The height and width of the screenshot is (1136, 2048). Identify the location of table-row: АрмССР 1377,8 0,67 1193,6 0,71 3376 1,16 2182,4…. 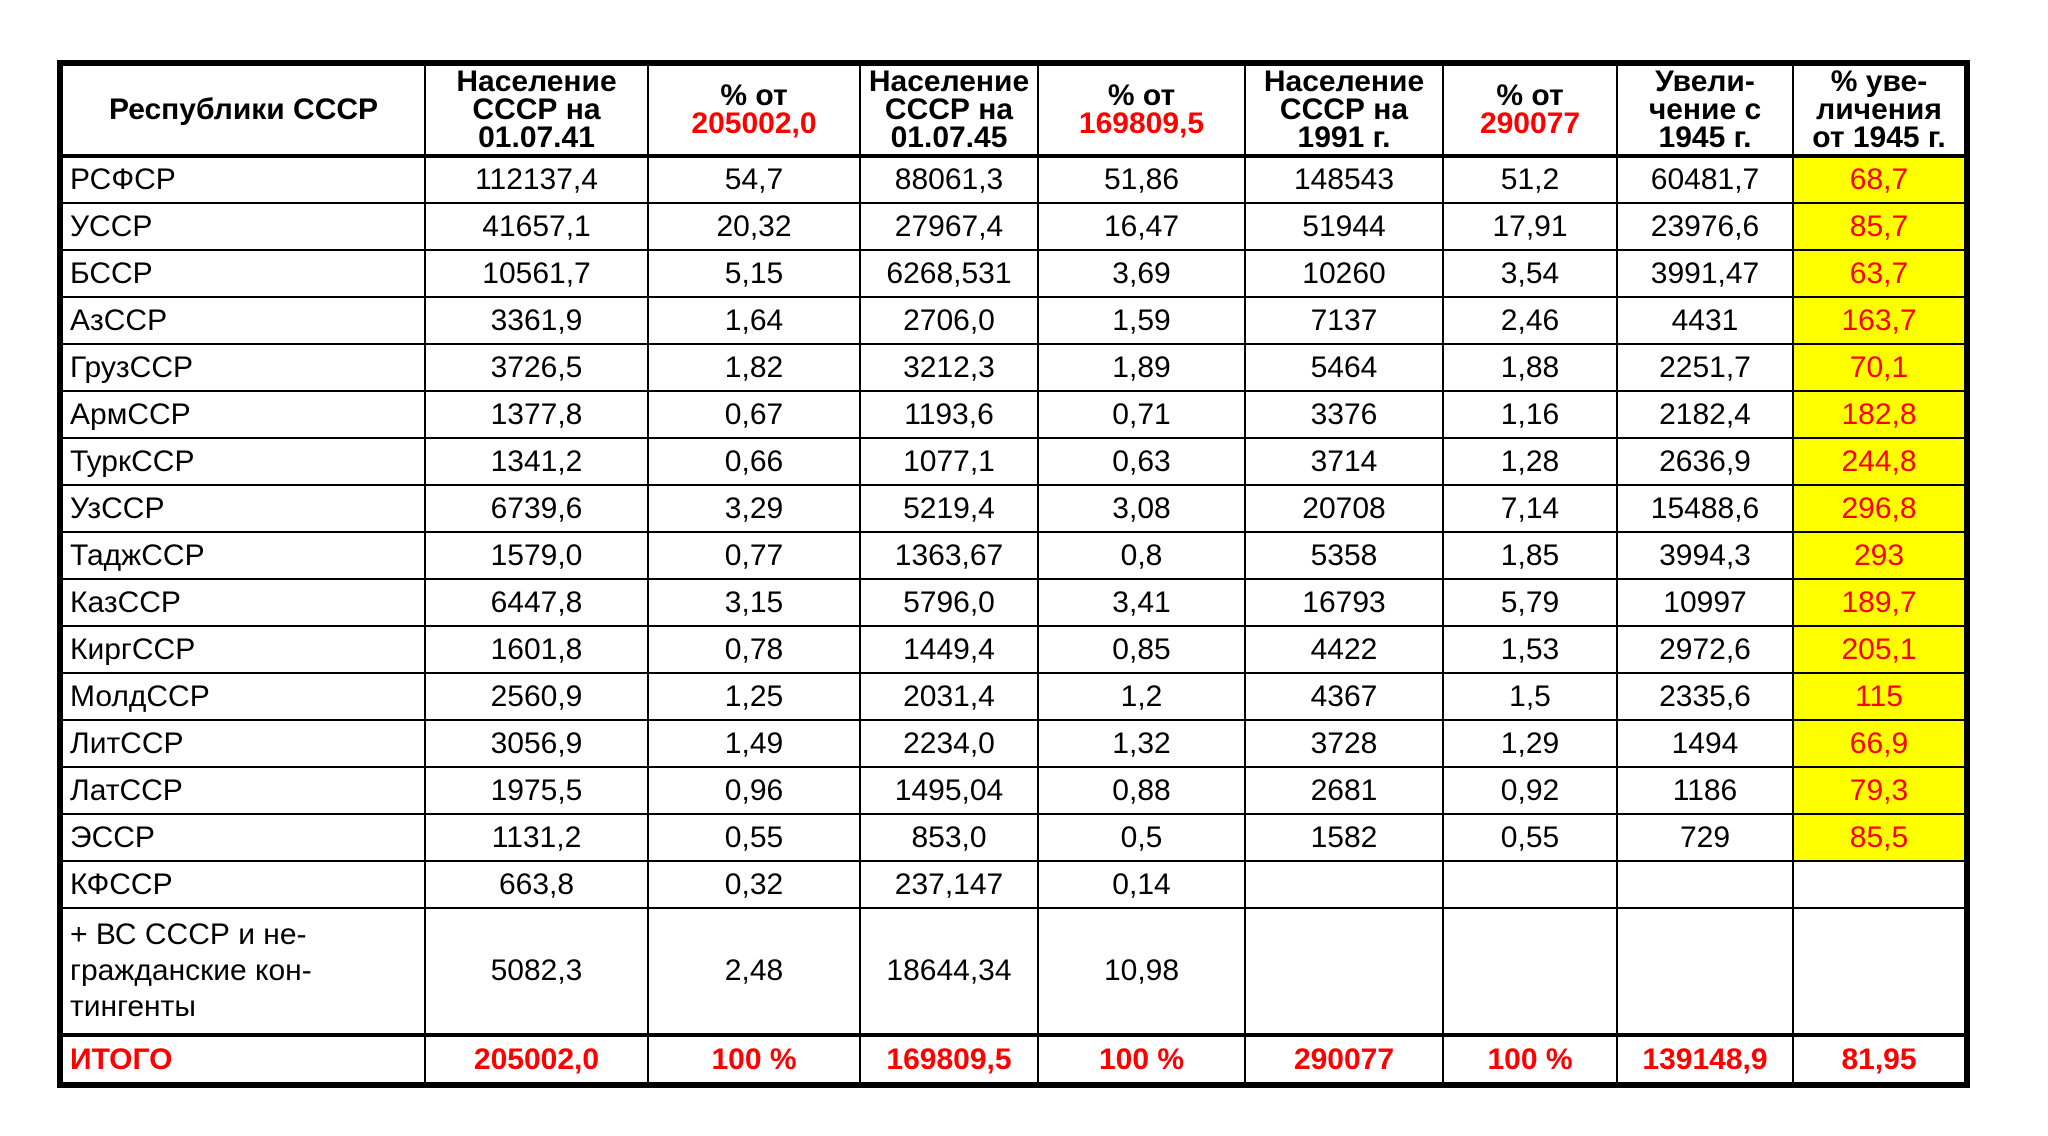
(1013, 414).